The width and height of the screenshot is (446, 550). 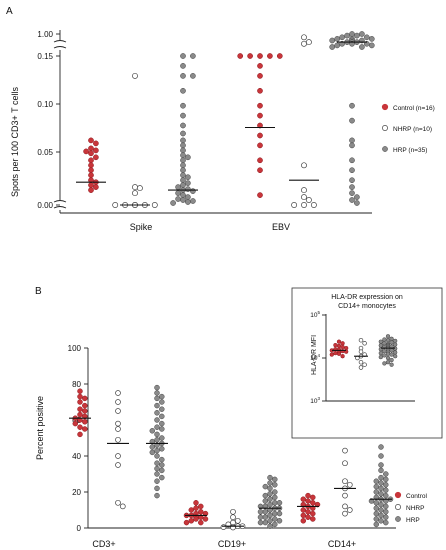 What do you see at coordinates (76, 456) in the screenshot?
I see `panel-b-ytick-label: 40` at bounding box center [76, 456].